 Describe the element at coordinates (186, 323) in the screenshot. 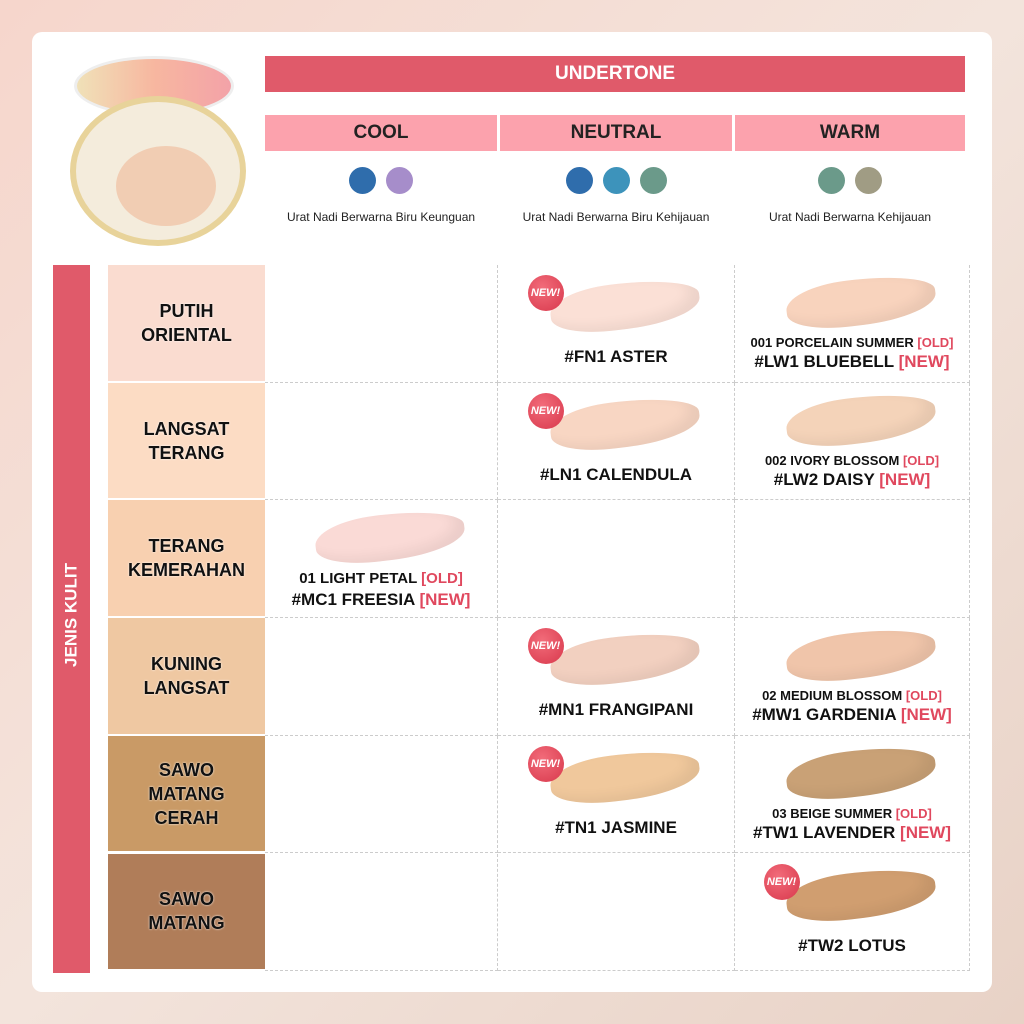

I see `row-label: PUTIH ORIENTAL` at that location.